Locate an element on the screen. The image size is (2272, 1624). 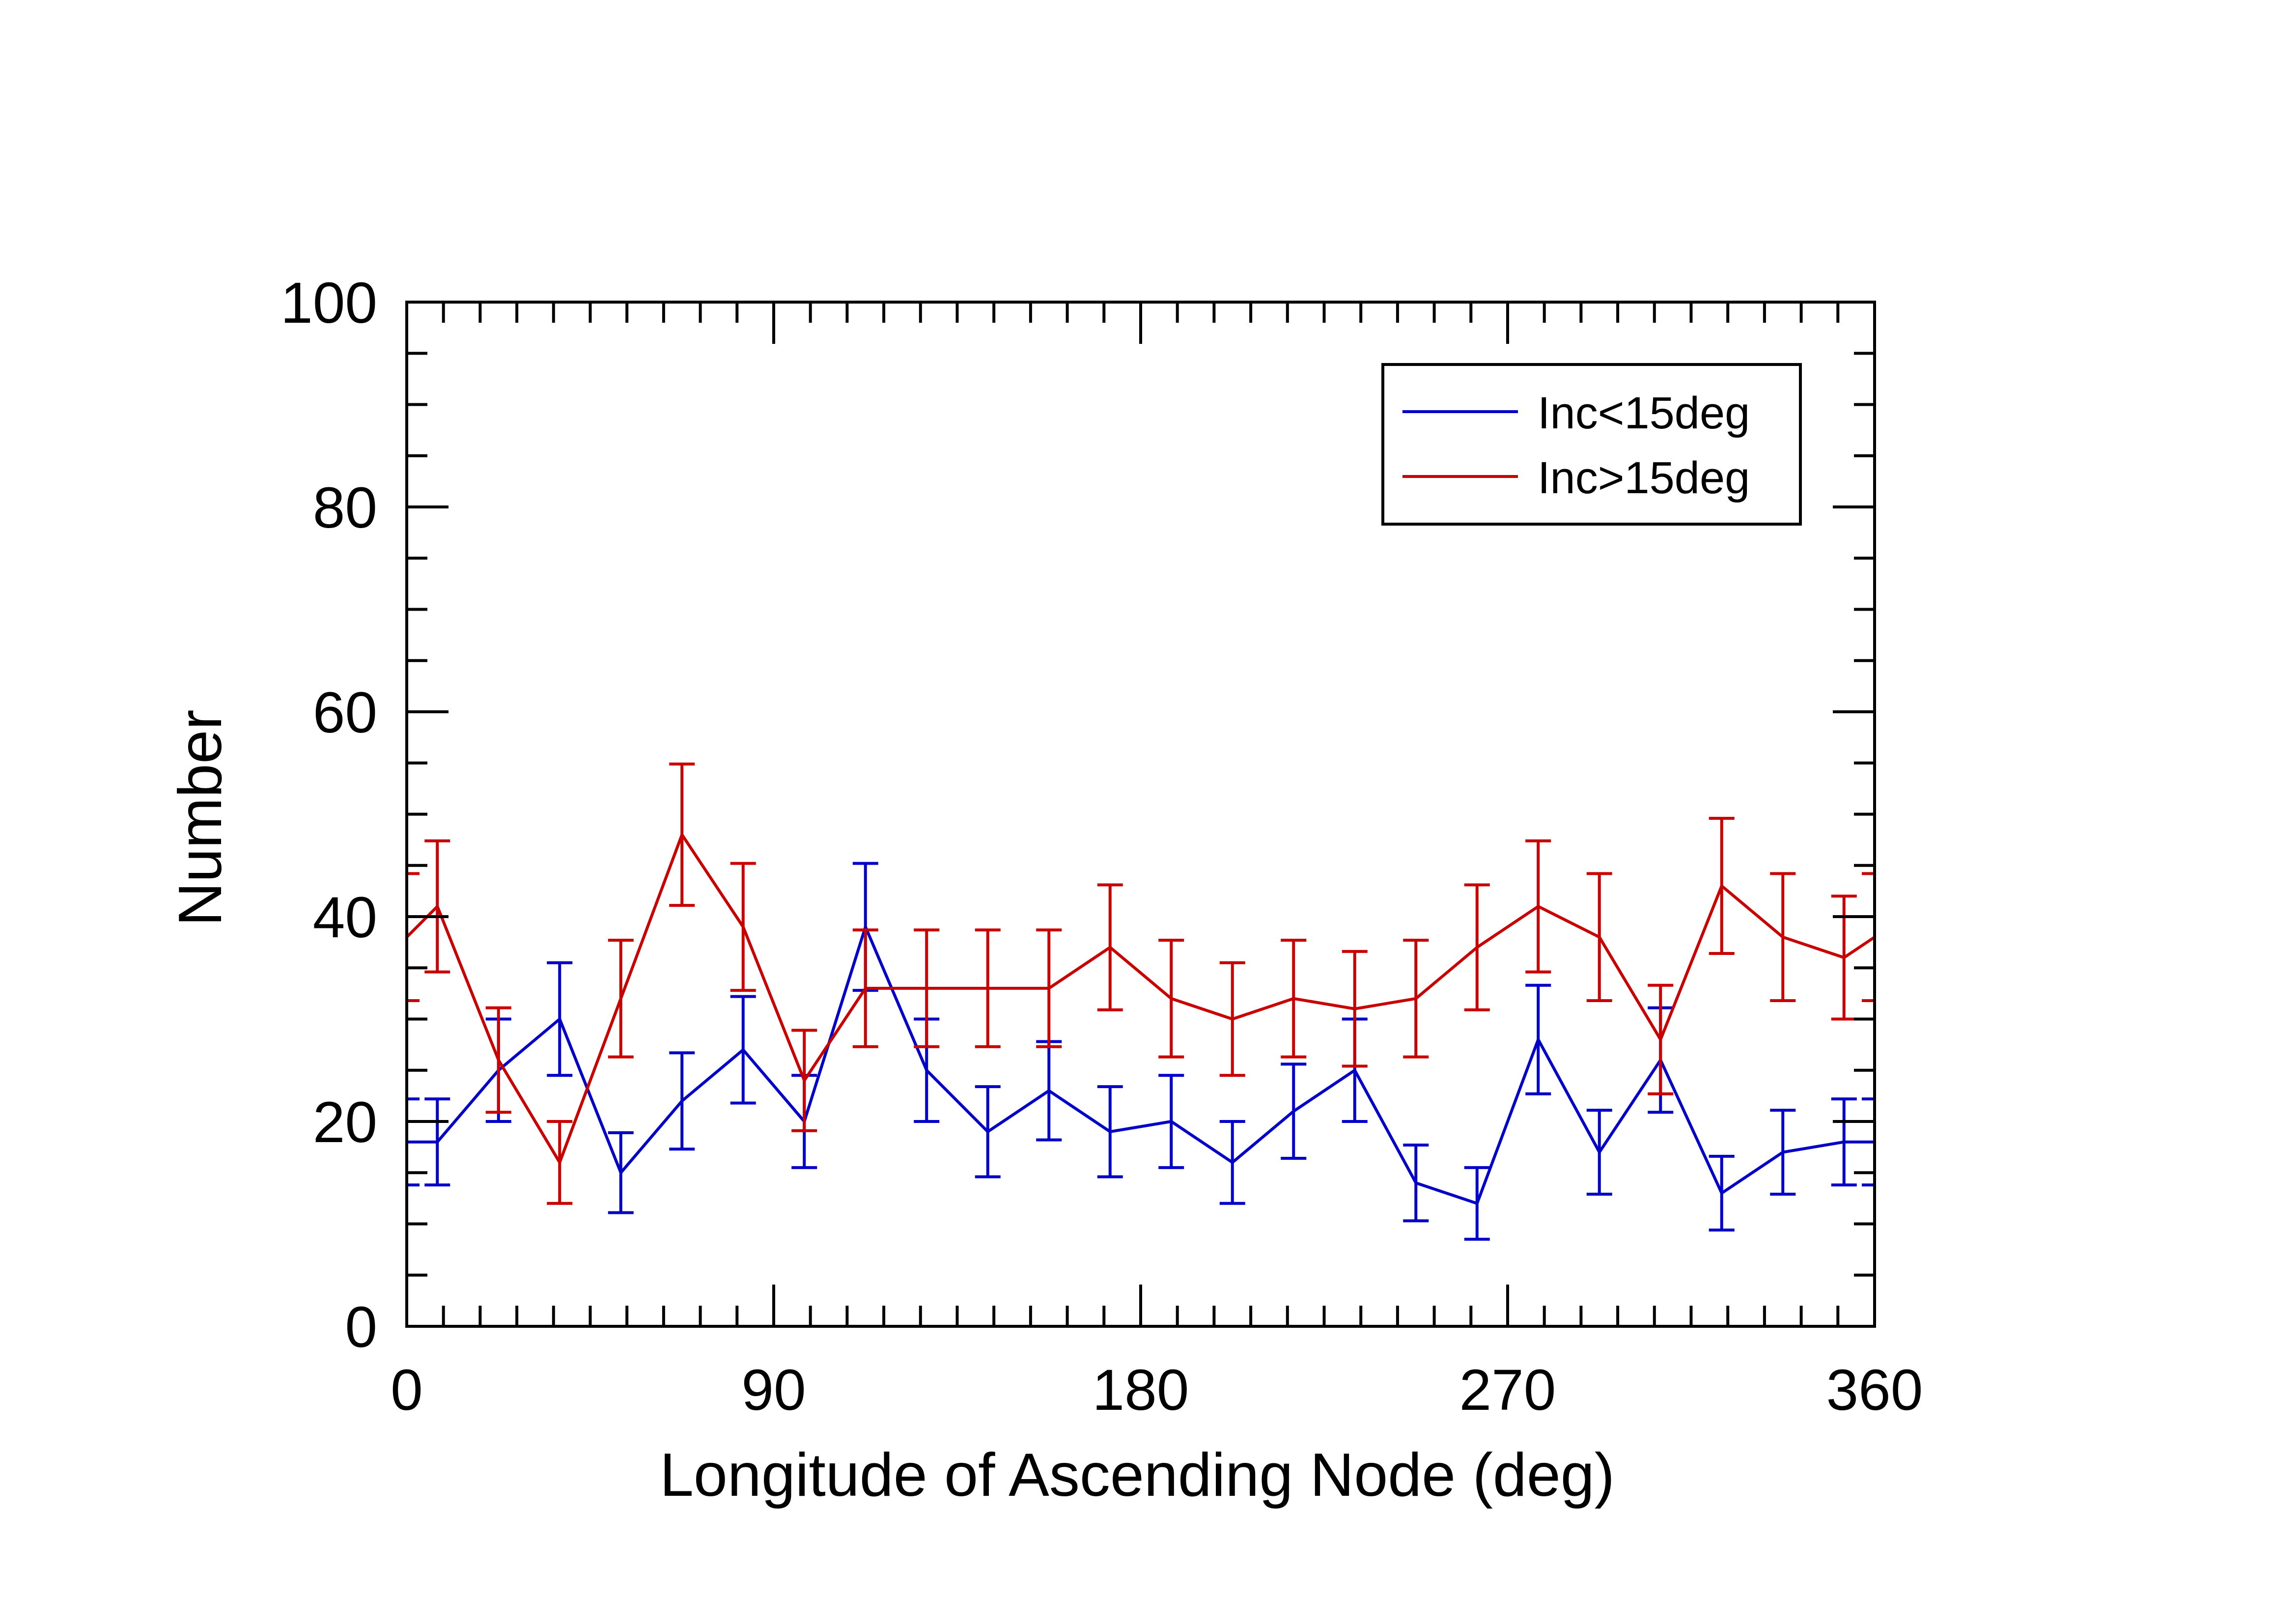
legend-box is located at coordinates (1591, 444).